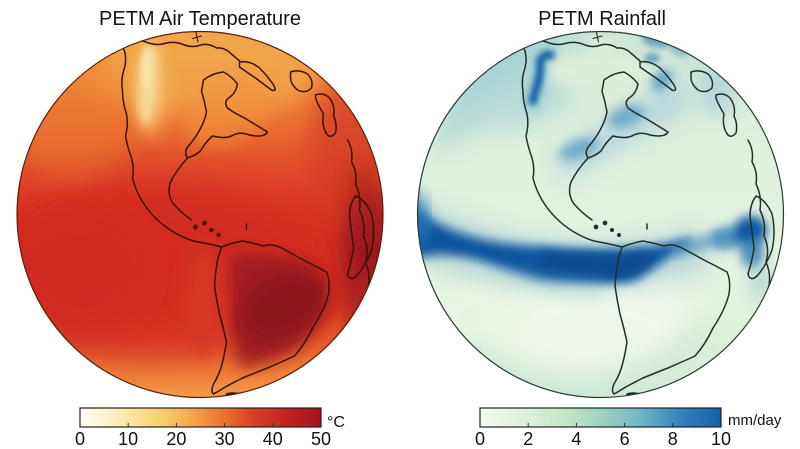 The height and width of the screenshot is (449, 800). What do you see at coordinates (321, 439) in the screenshot?
I see `svg-text: 50` at bounding box center [321, 439].